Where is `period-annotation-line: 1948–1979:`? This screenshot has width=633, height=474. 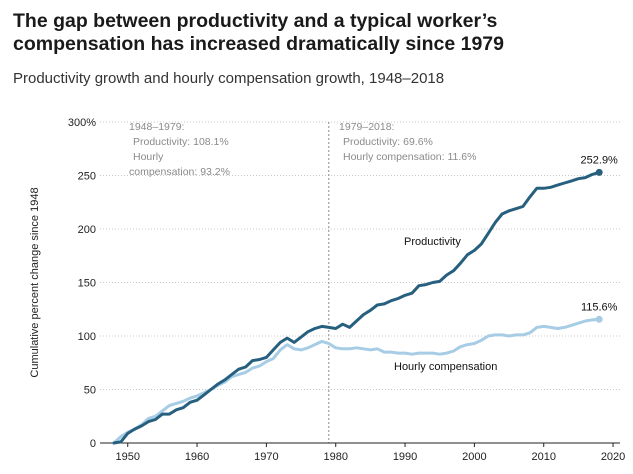 period-annotation-line: 1948–1979: is located at coordinates (156, 127).